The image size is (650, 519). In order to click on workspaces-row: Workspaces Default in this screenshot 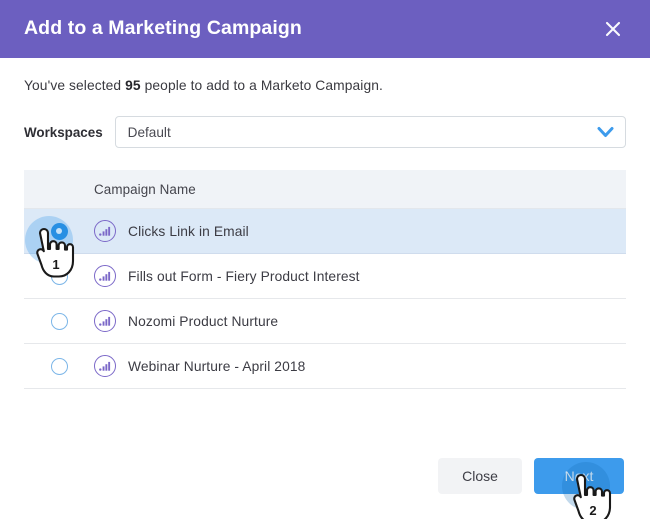, I will do `click(325, 132)`.